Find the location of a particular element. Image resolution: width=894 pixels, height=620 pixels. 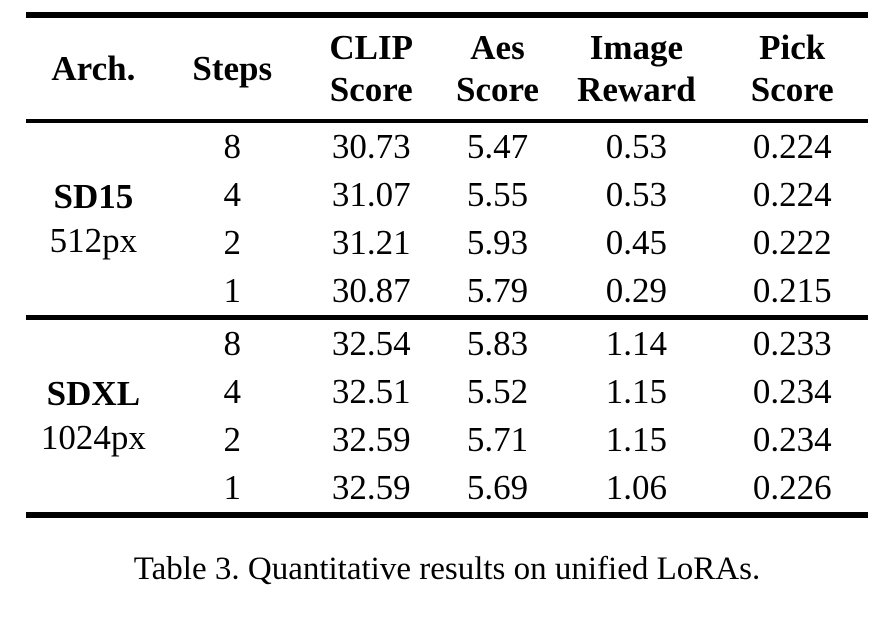

cell-clip-score: 32.54 is located at coordinates (371, 343).